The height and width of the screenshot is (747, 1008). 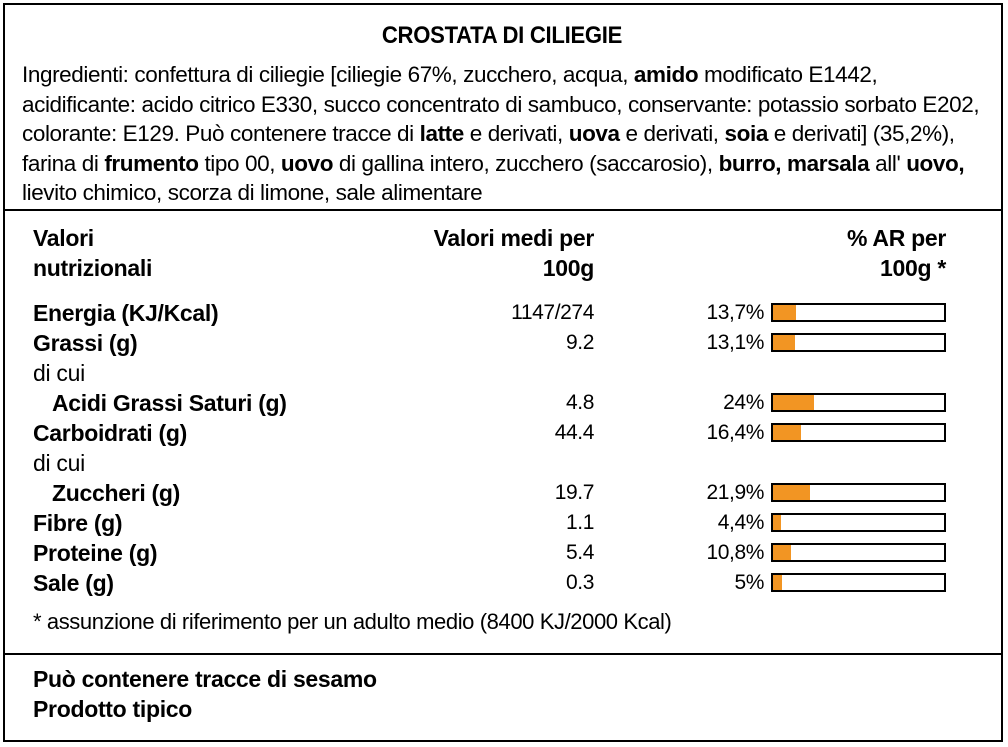 I want to click on typical-product-note: Prodotto tipico, so click(x=113, y=709).